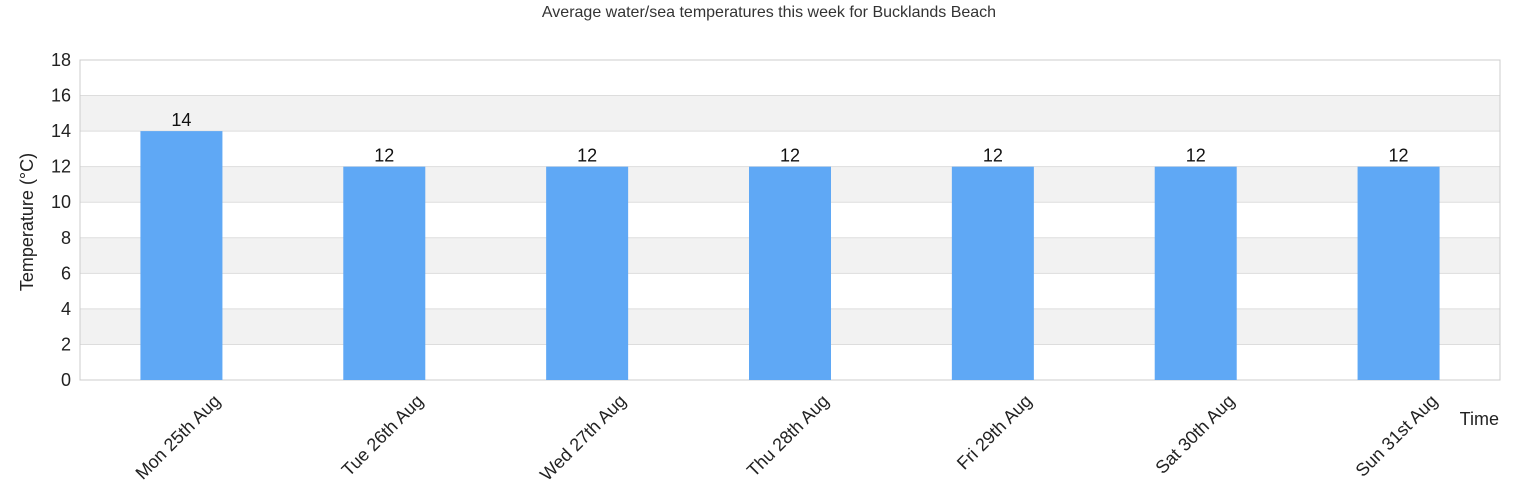 The image size is (1540, 500). Describe the element at coordinates (994, 432) in the screenshot. I see `x-tick-label: Fri 29th Aug` at that location.